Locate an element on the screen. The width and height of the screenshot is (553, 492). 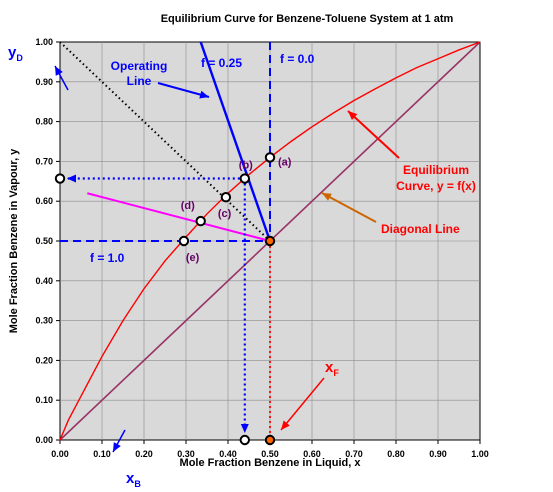
x-tick-label: 0.00 is located at coordinates (60, 454).